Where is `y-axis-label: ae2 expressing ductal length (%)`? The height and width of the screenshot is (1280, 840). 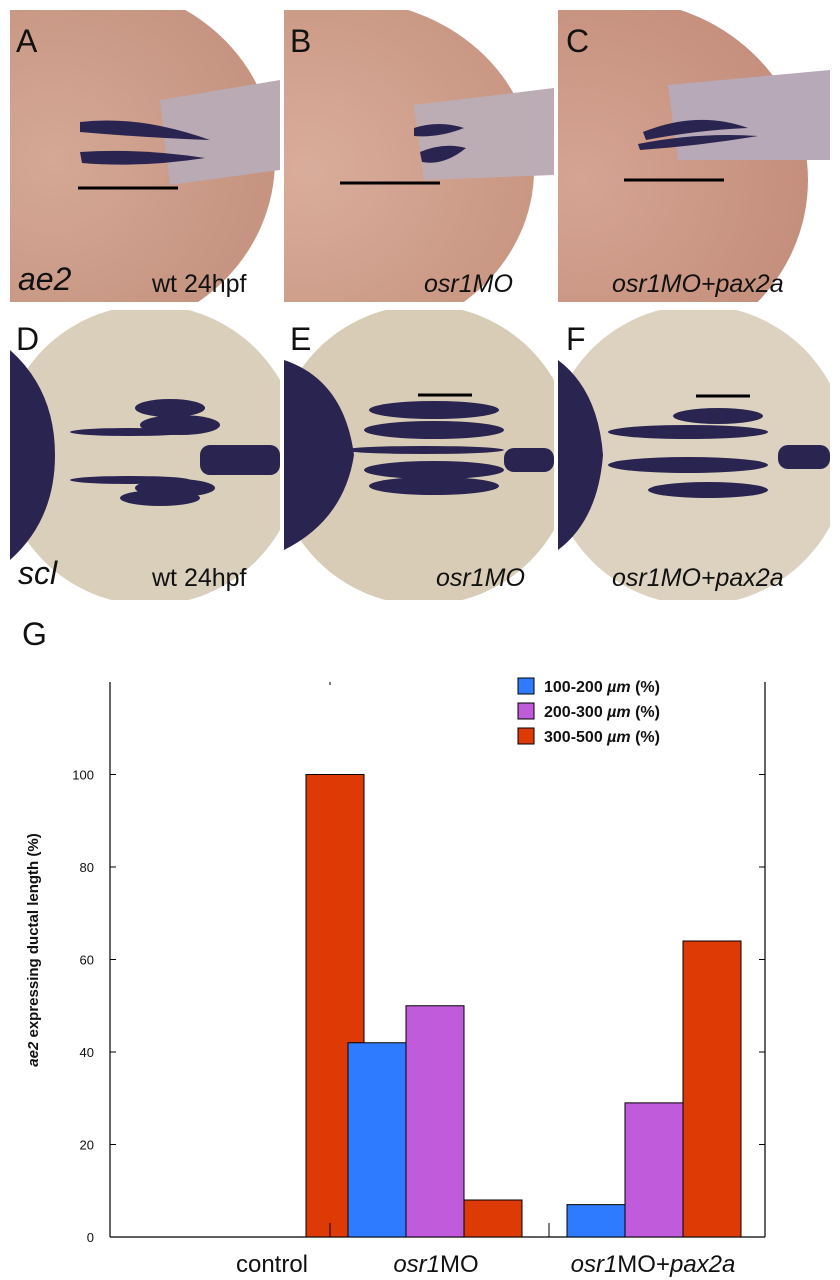
y-axis-label: ae2 expressing ductal length (%) is located at coordinates (33, 949).